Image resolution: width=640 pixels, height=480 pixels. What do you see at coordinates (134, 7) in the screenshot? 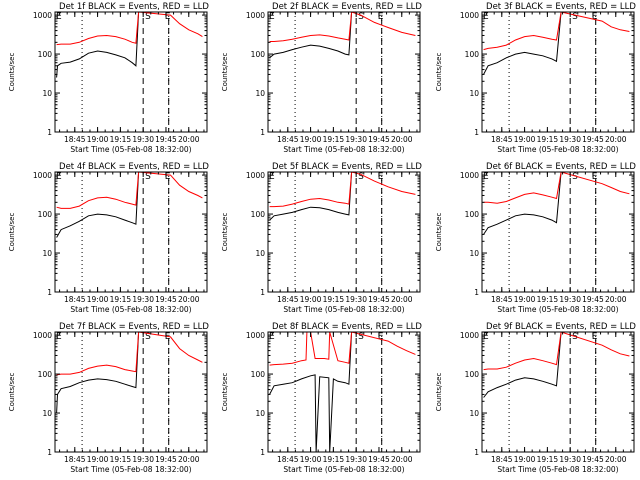
I see `panel-title: Det 1f BLACK = Events, RED = LLD` at bounding box center [134, 7].